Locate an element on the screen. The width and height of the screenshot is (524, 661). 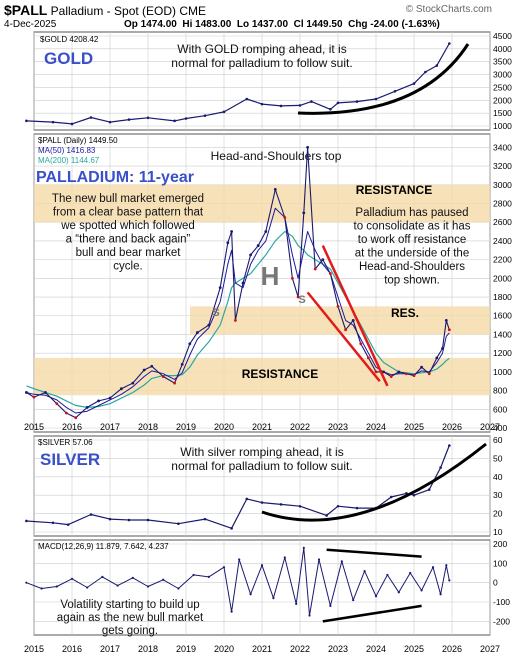
x-tick-label-bottom: 2018 is located at coordinates (148, 649).